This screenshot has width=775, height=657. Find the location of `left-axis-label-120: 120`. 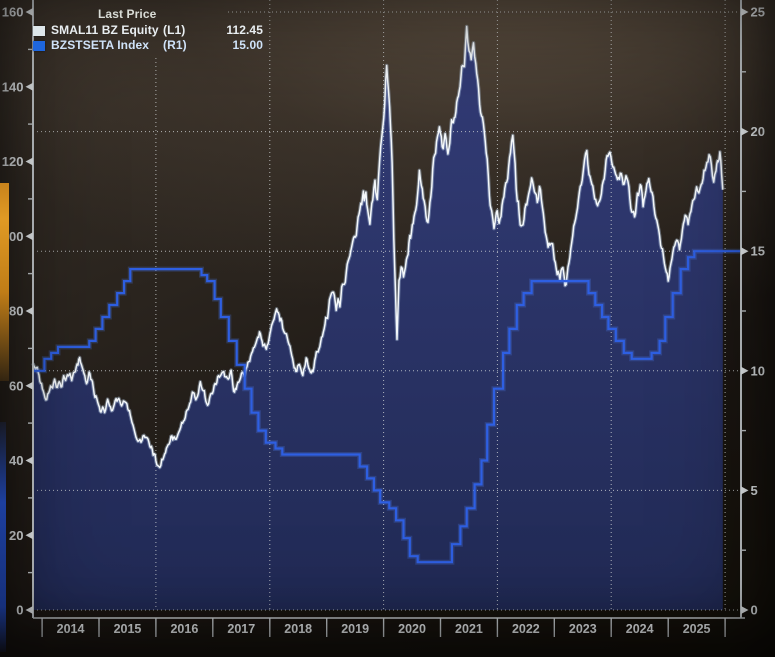

left-axis-label-120: 120 is located at coordinates (13, 161).